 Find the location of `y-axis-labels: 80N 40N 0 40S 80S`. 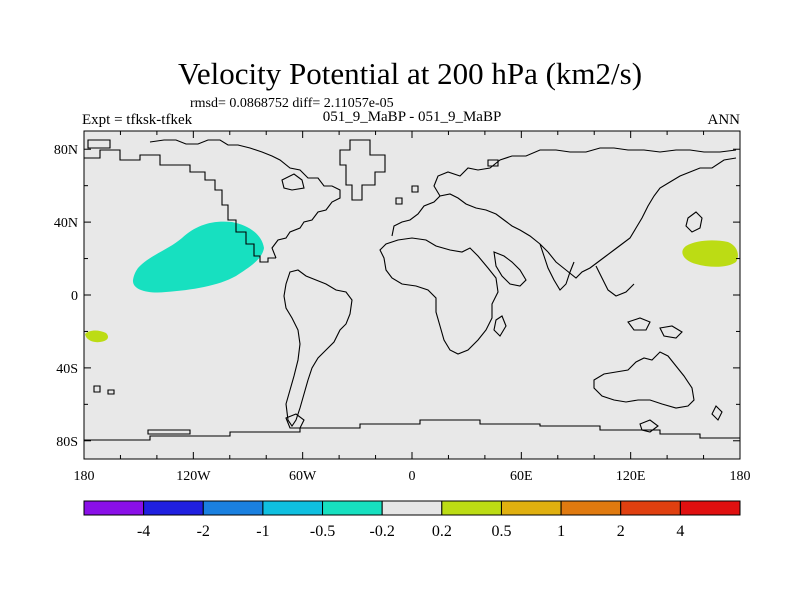

y-axis-labels: 80N 40N 0 40S 80S is located at coordinates (66, 296).